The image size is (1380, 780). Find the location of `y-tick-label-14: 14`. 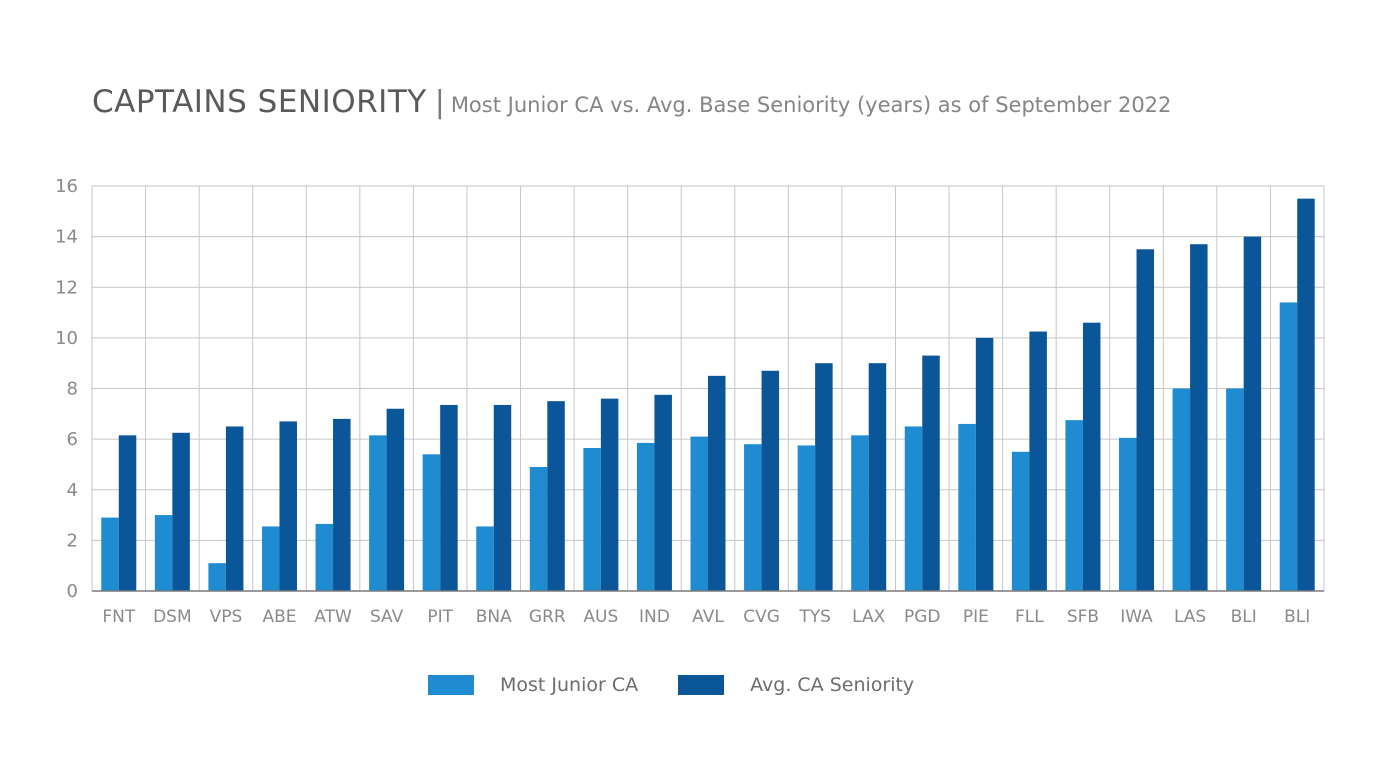

y-tick-label-14: 14 is located at coordinates (66, 237).